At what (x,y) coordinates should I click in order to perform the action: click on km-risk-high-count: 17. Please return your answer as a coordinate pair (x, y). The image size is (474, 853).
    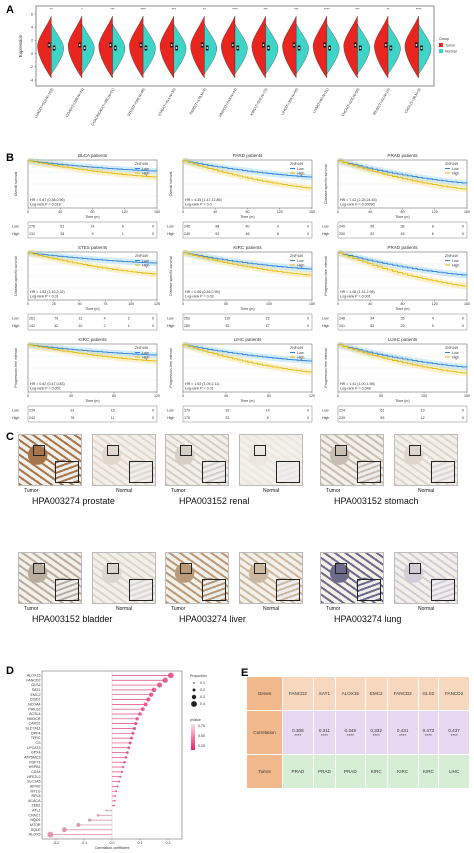
    Looking at the image, I should click on (268, 326).